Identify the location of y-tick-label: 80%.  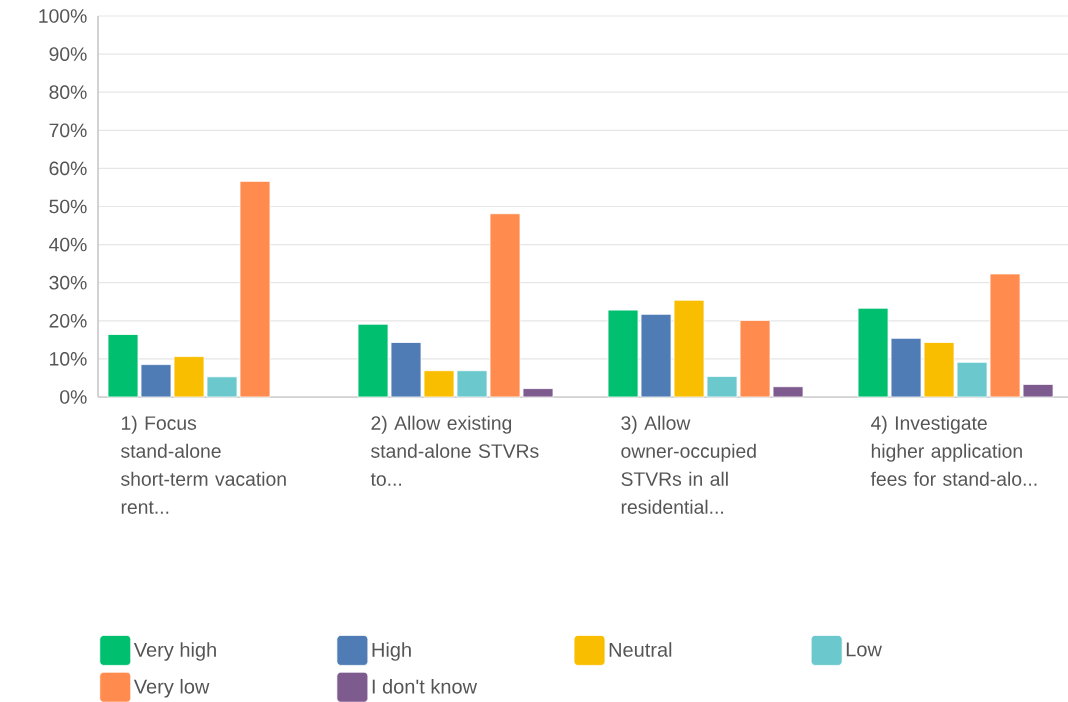
(68, 92).